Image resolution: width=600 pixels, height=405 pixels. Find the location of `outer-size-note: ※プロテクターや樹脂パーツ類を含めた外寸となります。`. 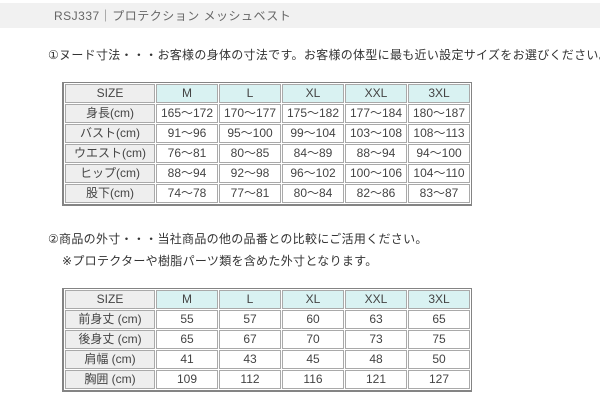

outer-size-note: ※プロテクターや樹脂パーツ類を含めた外寸となります。 is located at coordinates (220, 261).